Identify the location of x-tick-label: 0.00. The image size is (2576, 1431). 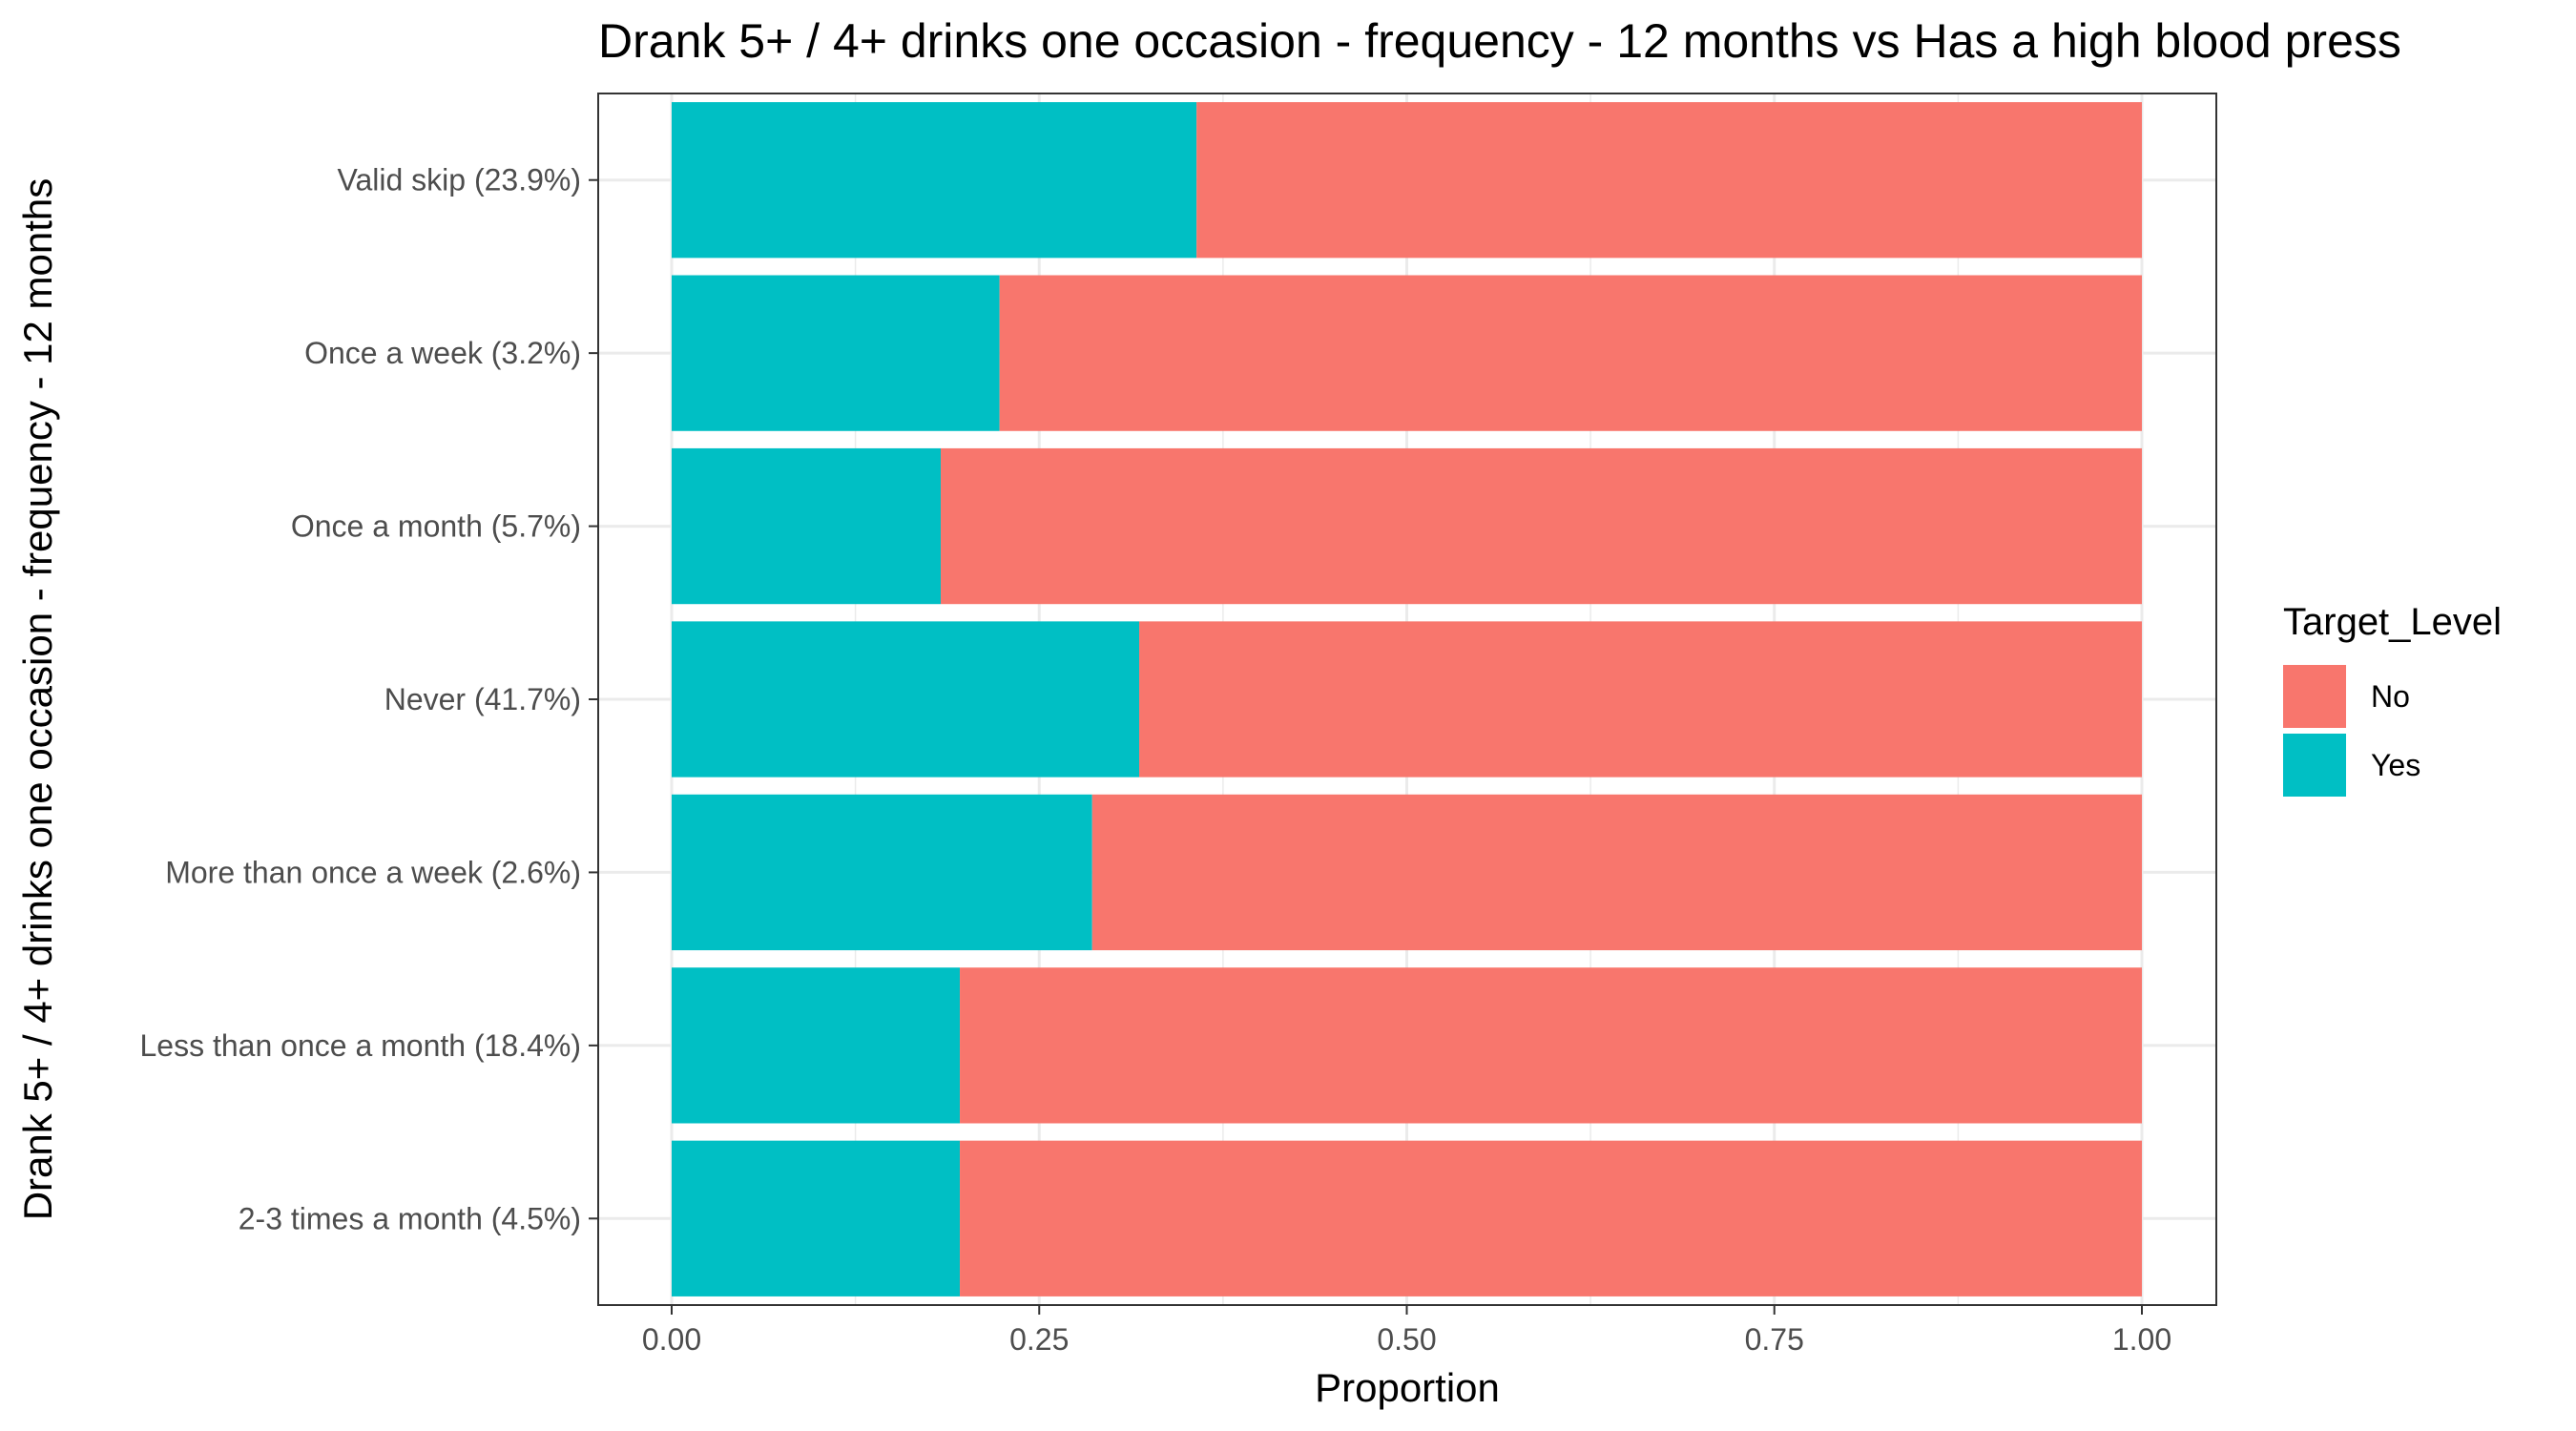
(671, 1340).